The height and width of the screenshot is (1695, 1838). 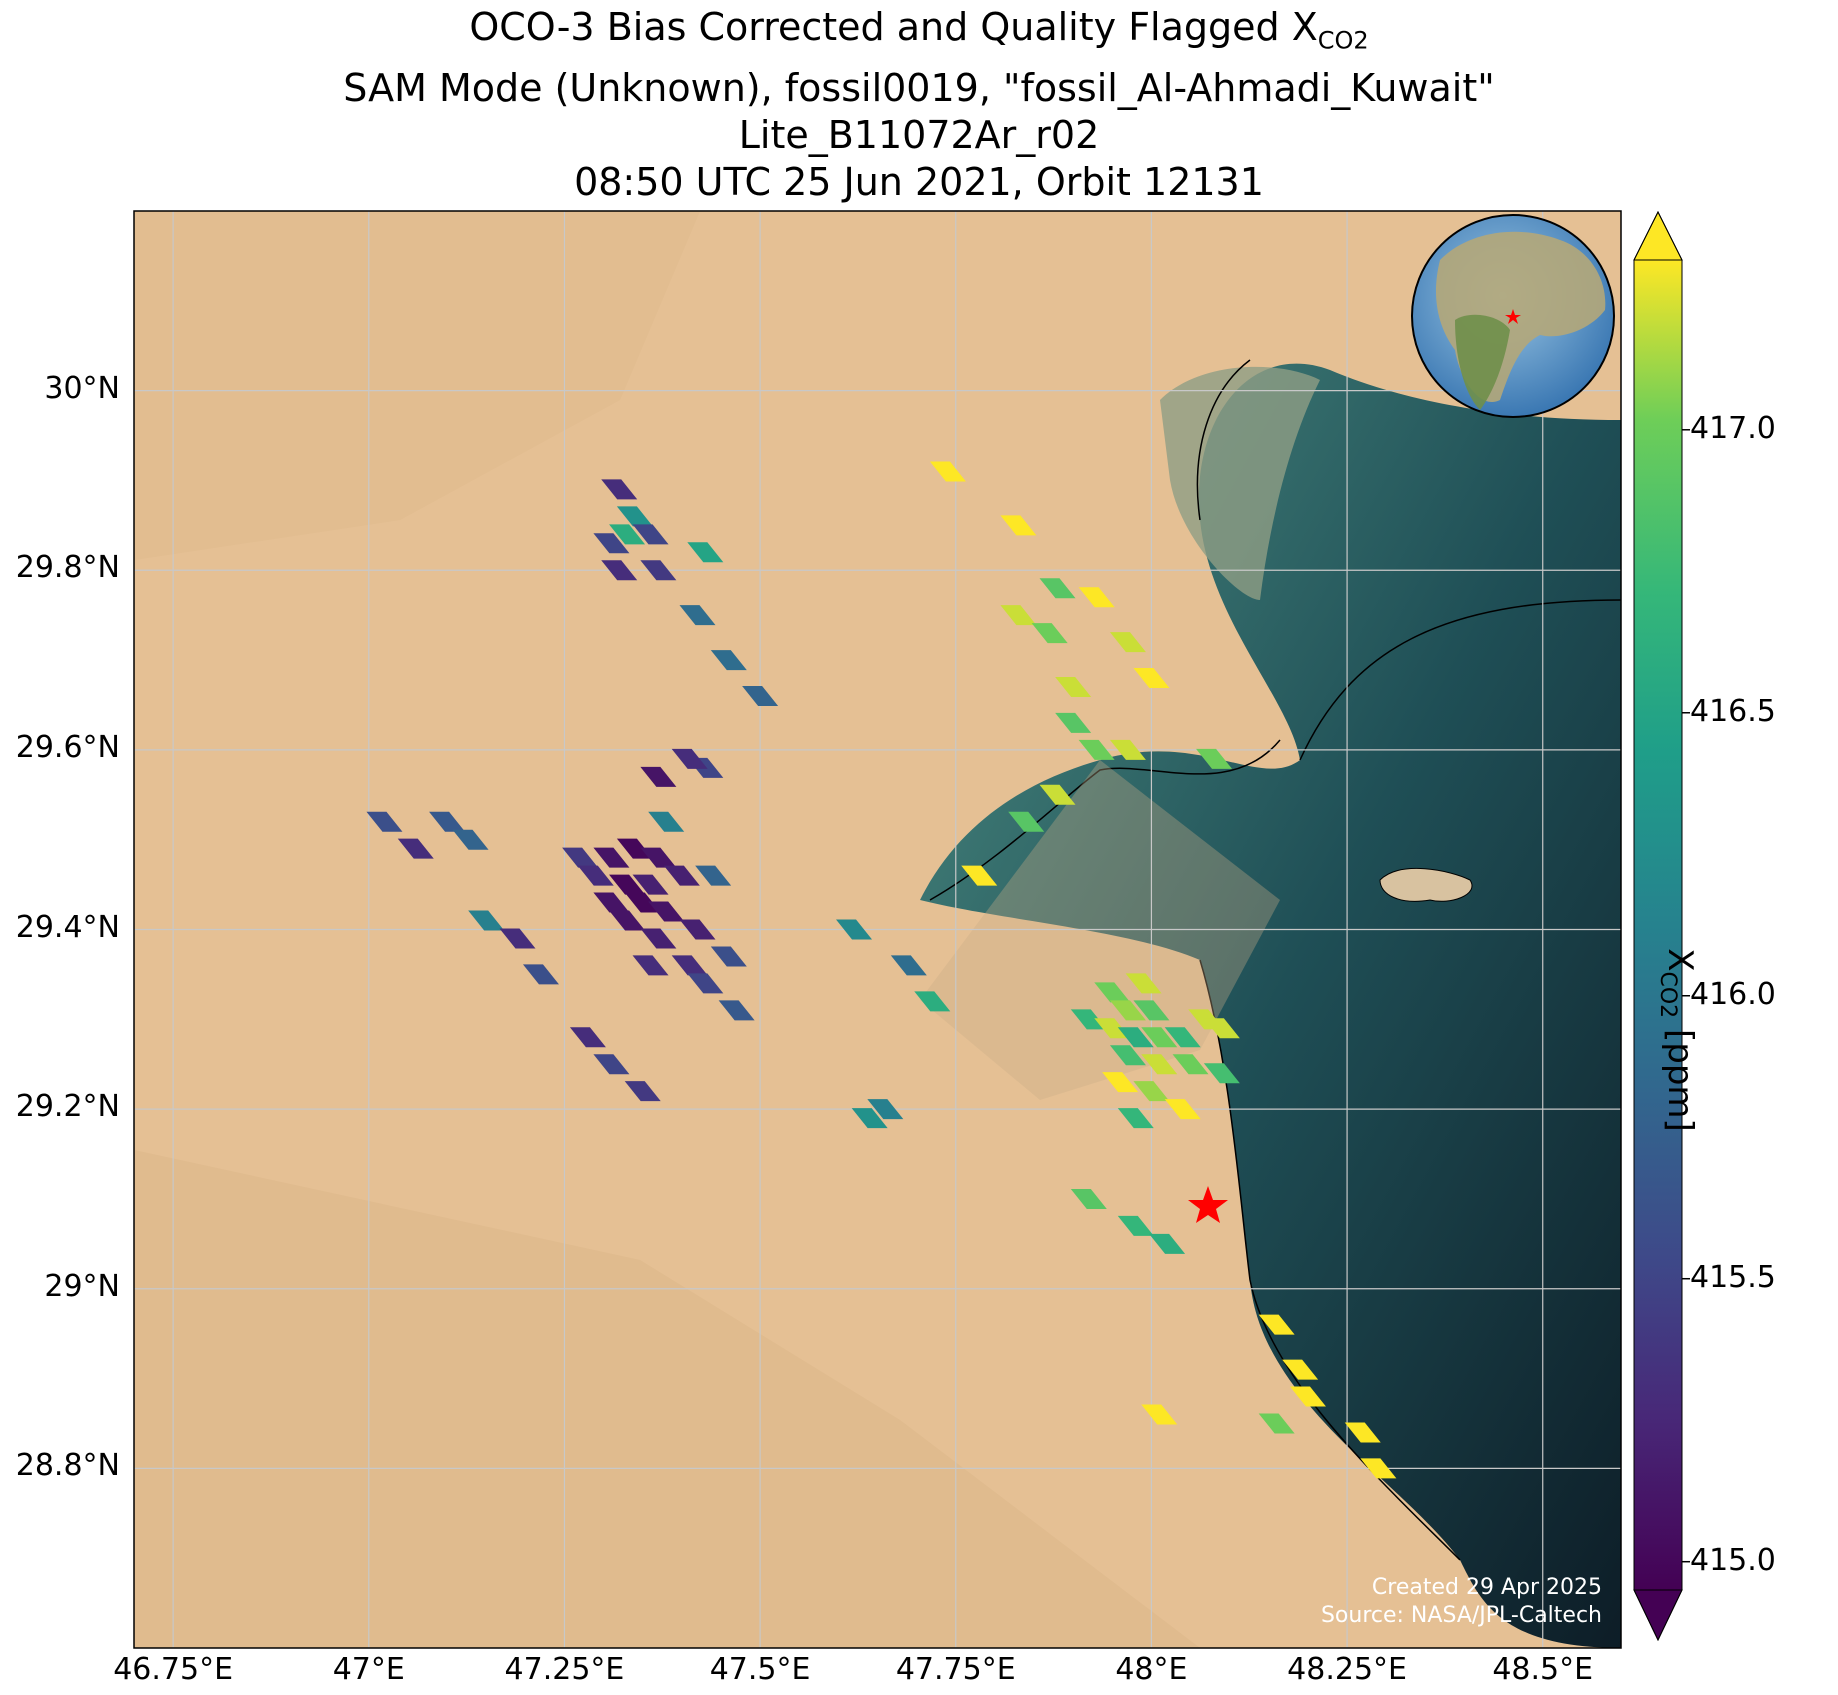 What do you see at coordinates (67, 1107) in the screenshot?
I see `lat-tick-label: 29.2°N` at bounding box center [67, 1107].